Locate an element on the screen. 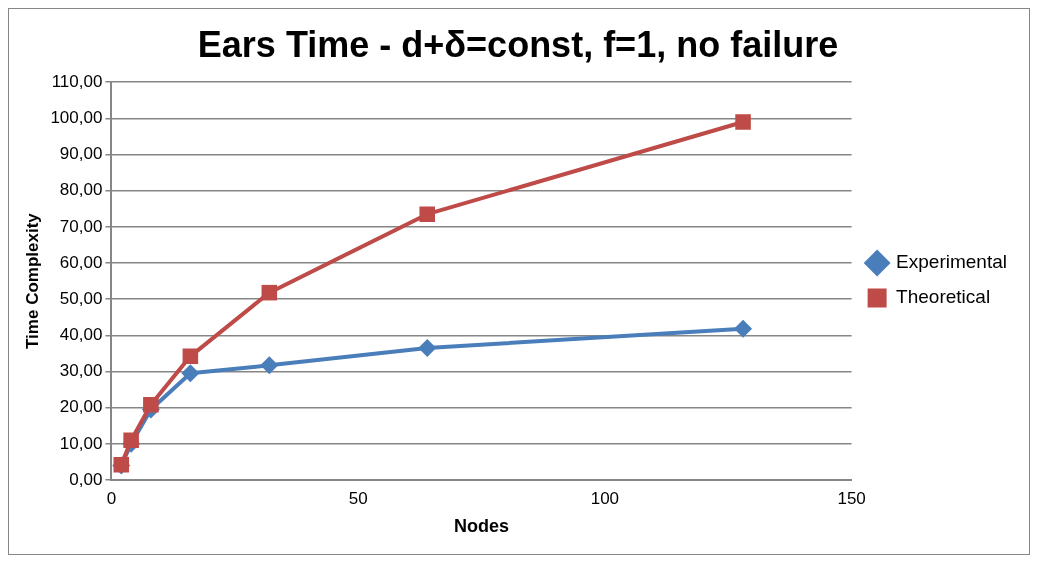 The height and width of the screenshot is (561, 1040). y-tick-label: 40,00 is located at coordinates (81, 335).